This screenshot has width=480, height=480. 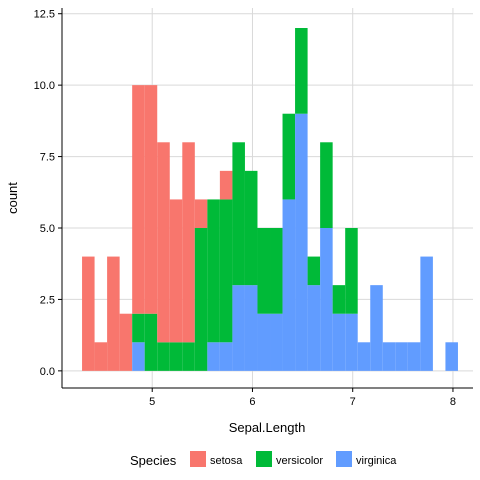 I want to click on x-axis-title: Sepal.Length, so click(x=267, y=427).